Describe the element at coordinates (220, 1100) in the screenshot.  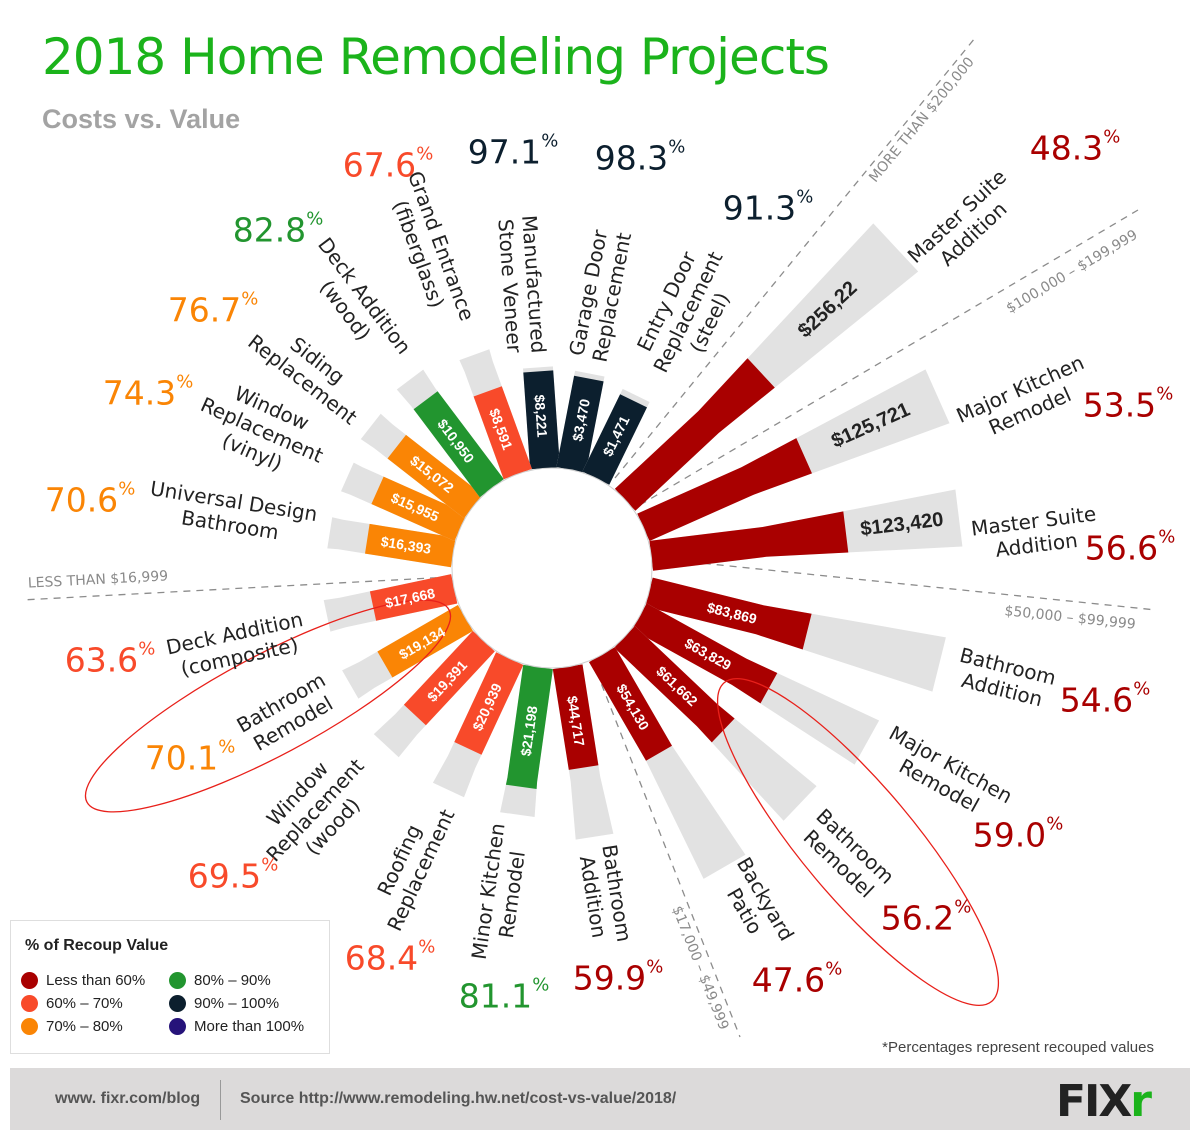
I see `footer-divider` at that location.